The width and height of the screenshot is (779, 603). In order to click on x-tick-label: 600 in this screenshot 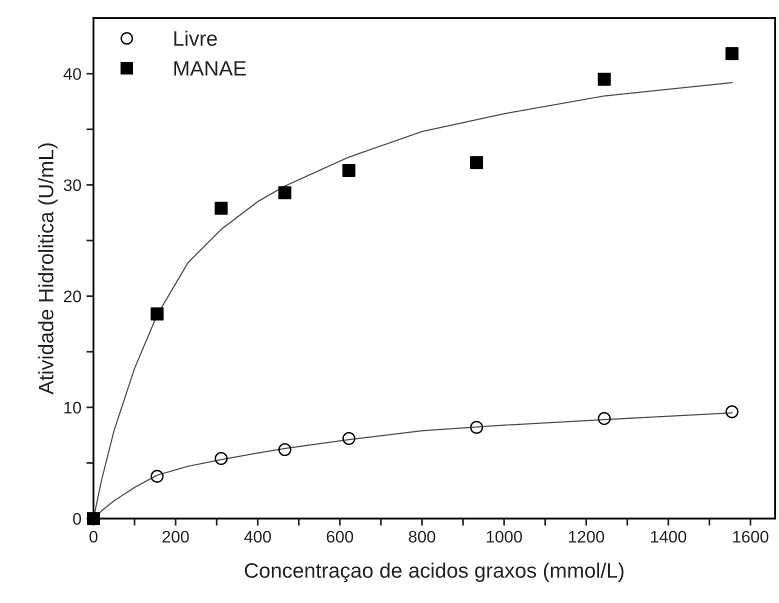, I will do `click(340, 536)`.